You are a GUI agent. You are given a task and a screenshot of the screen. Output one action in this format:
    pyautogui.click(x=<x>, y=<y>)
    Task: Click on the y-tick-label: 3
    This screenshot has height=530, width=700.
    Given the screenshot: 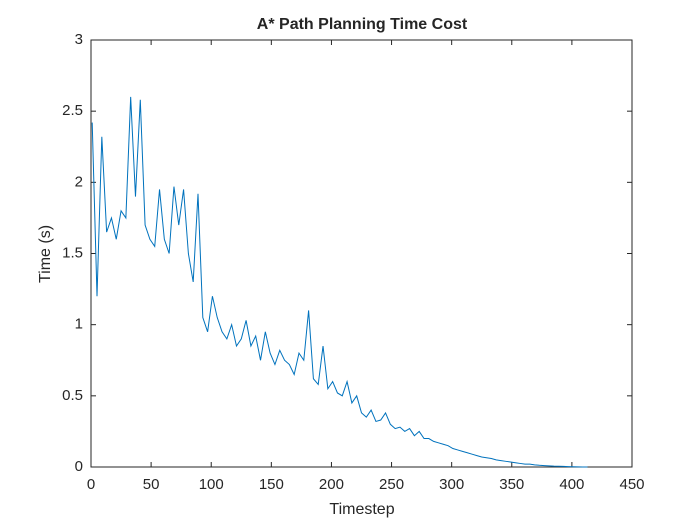 What is the action you would take?
    pyautogui.click(x=79, y=39)
    